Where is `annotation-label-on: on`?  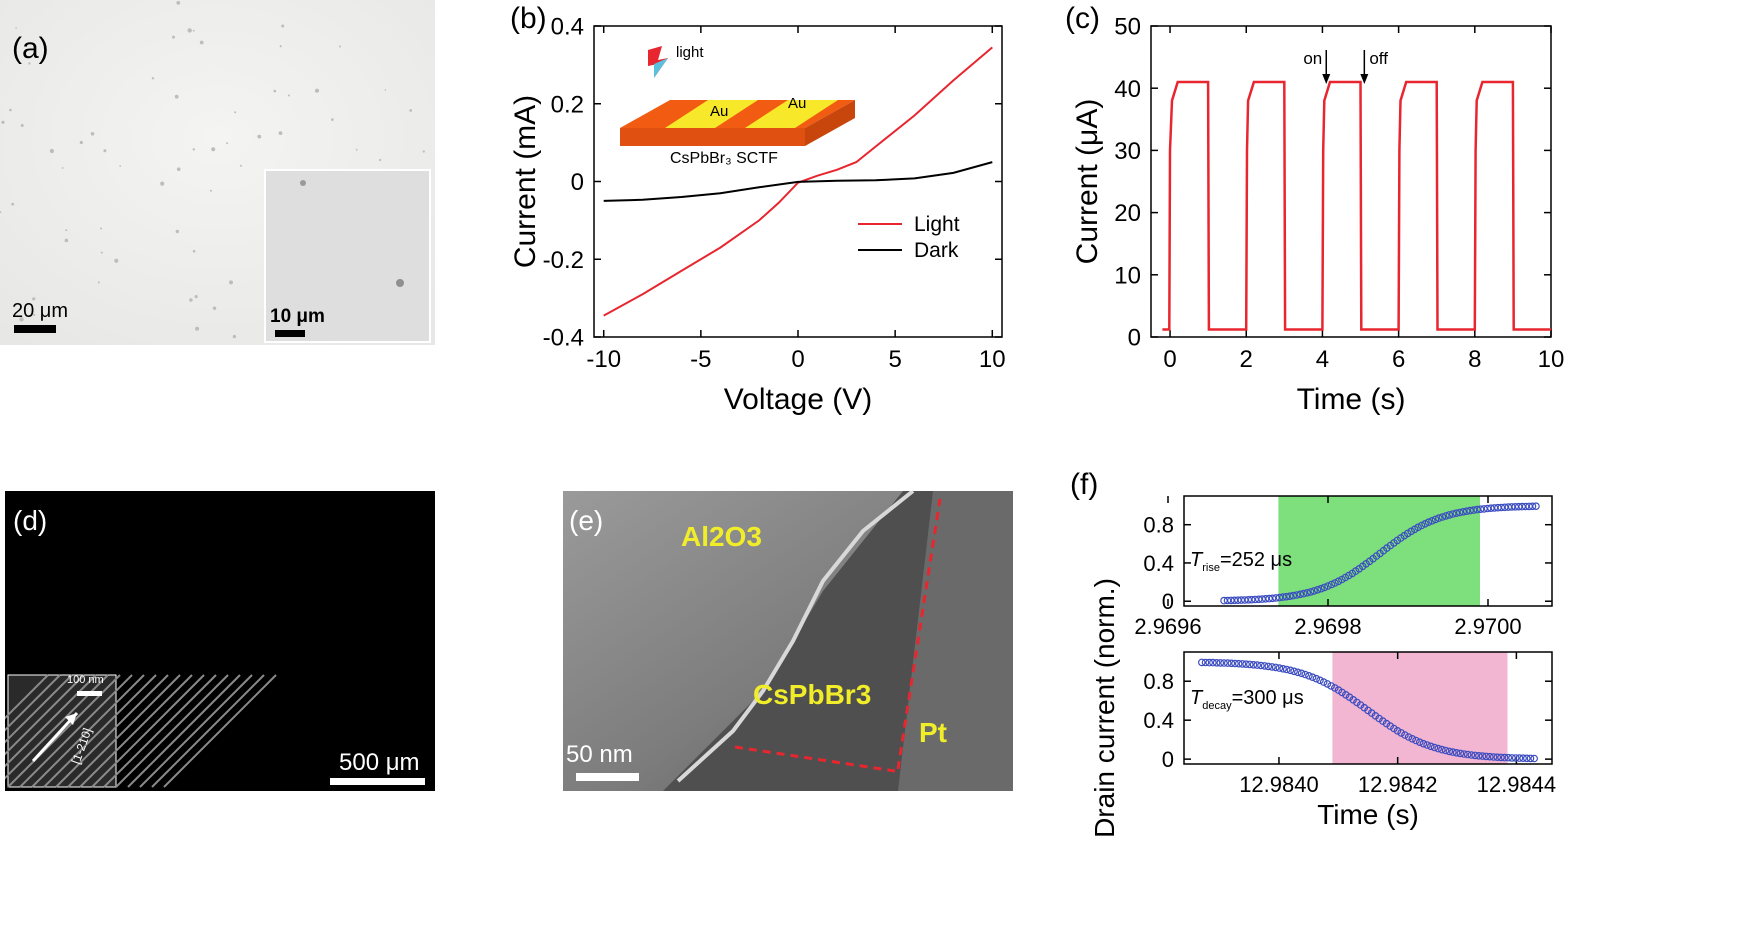 annotation-label-on: on is located at coordinates (1312, 58).